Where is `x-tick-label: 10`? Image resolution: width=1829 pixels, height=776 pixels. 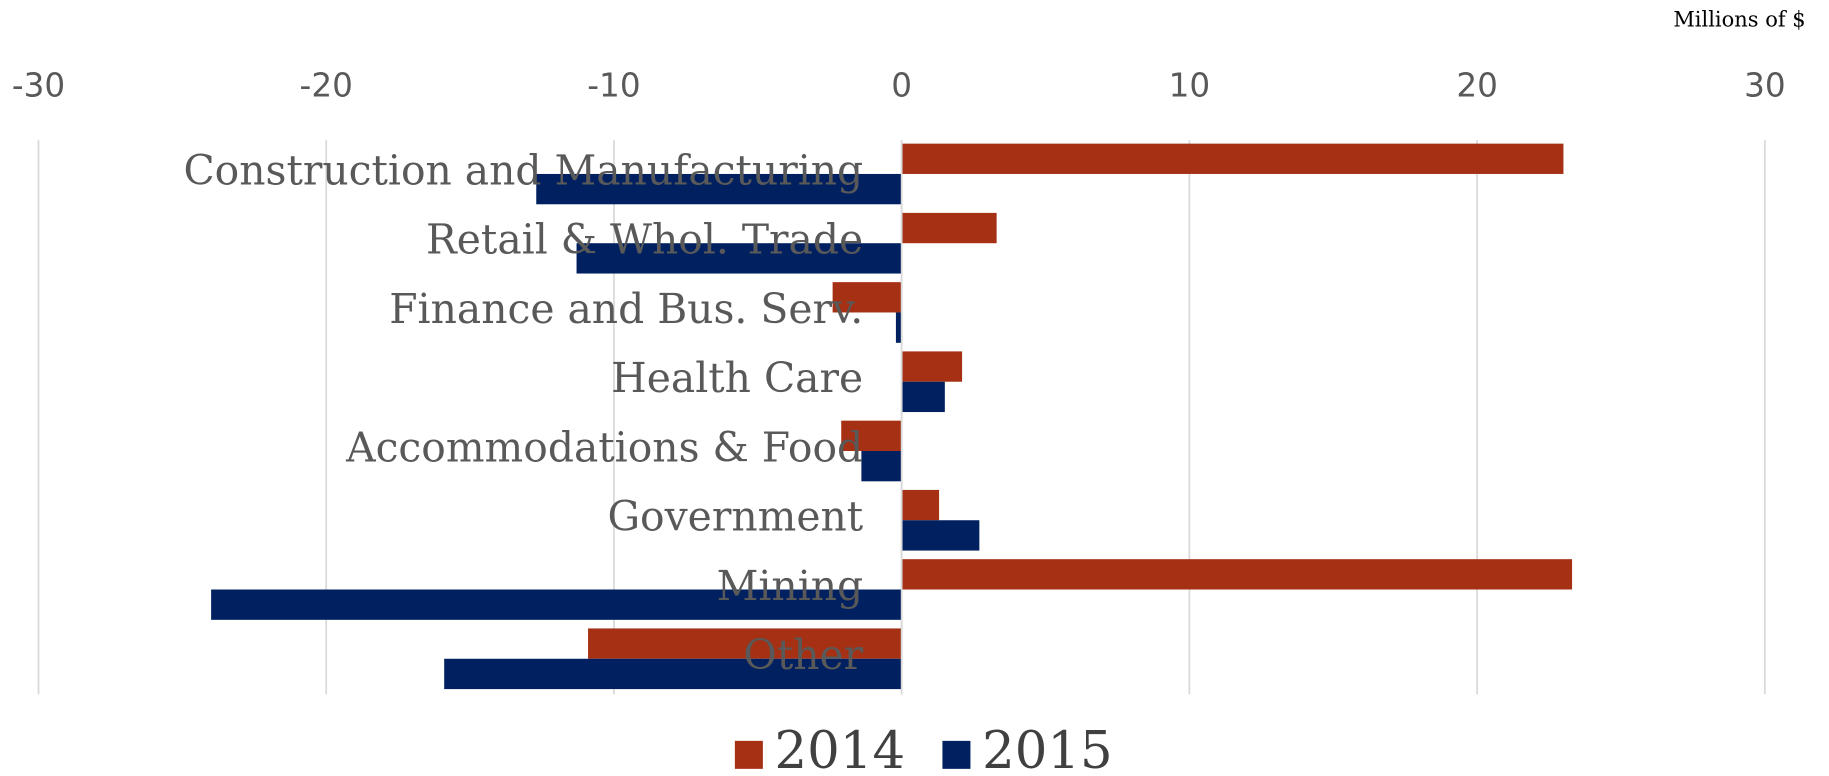 x-tick-label: 10 is located at coordinates (1190, 86).